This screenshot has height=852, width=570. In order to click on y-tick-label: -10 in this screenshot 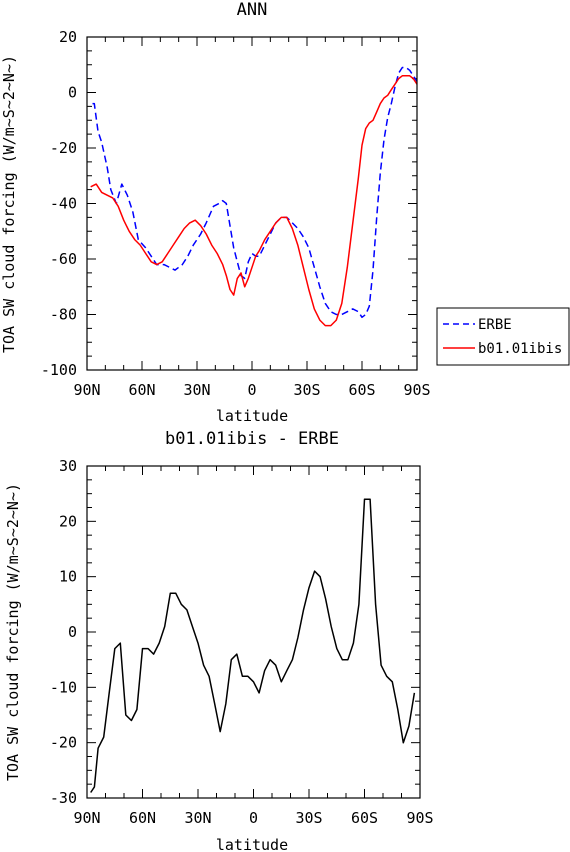, I will do `click(63, 687)`.